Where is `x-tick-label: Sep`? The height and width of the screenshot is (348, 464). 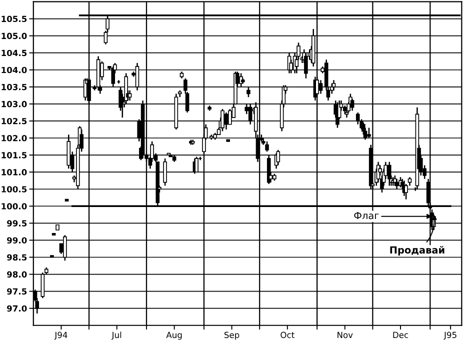
x-tick-label: Sep is located at coordinates (232, 336).